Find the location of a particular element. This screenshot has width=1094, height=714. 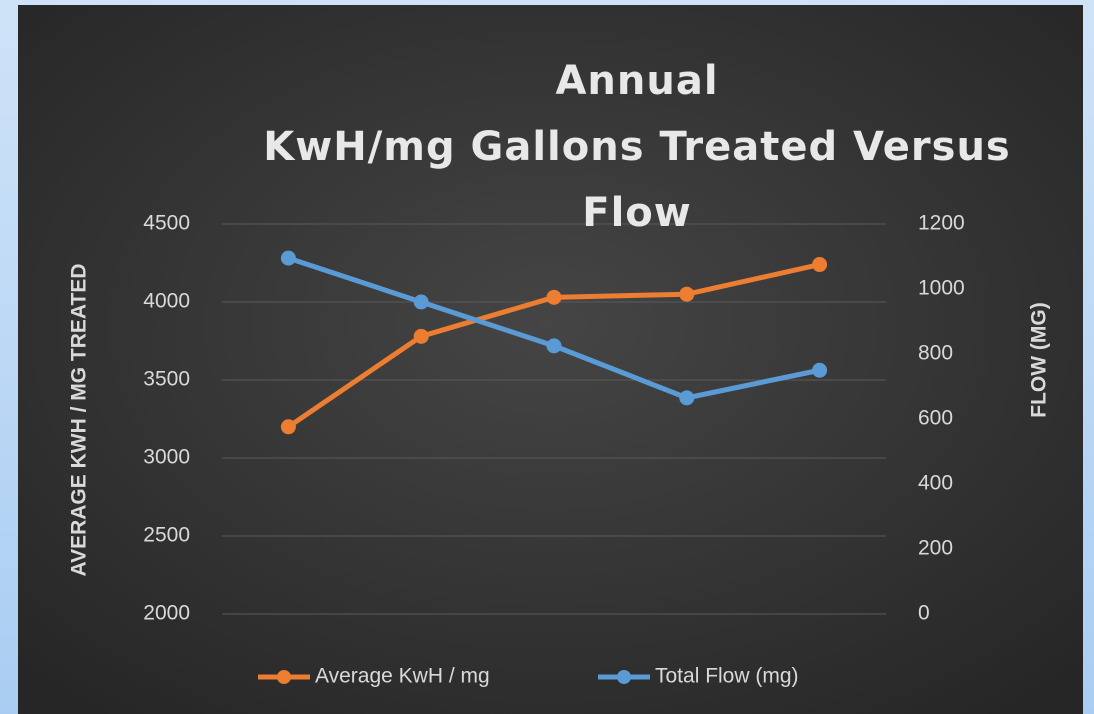

y-tick-label: 2500 is located at coordinates (166, 535).